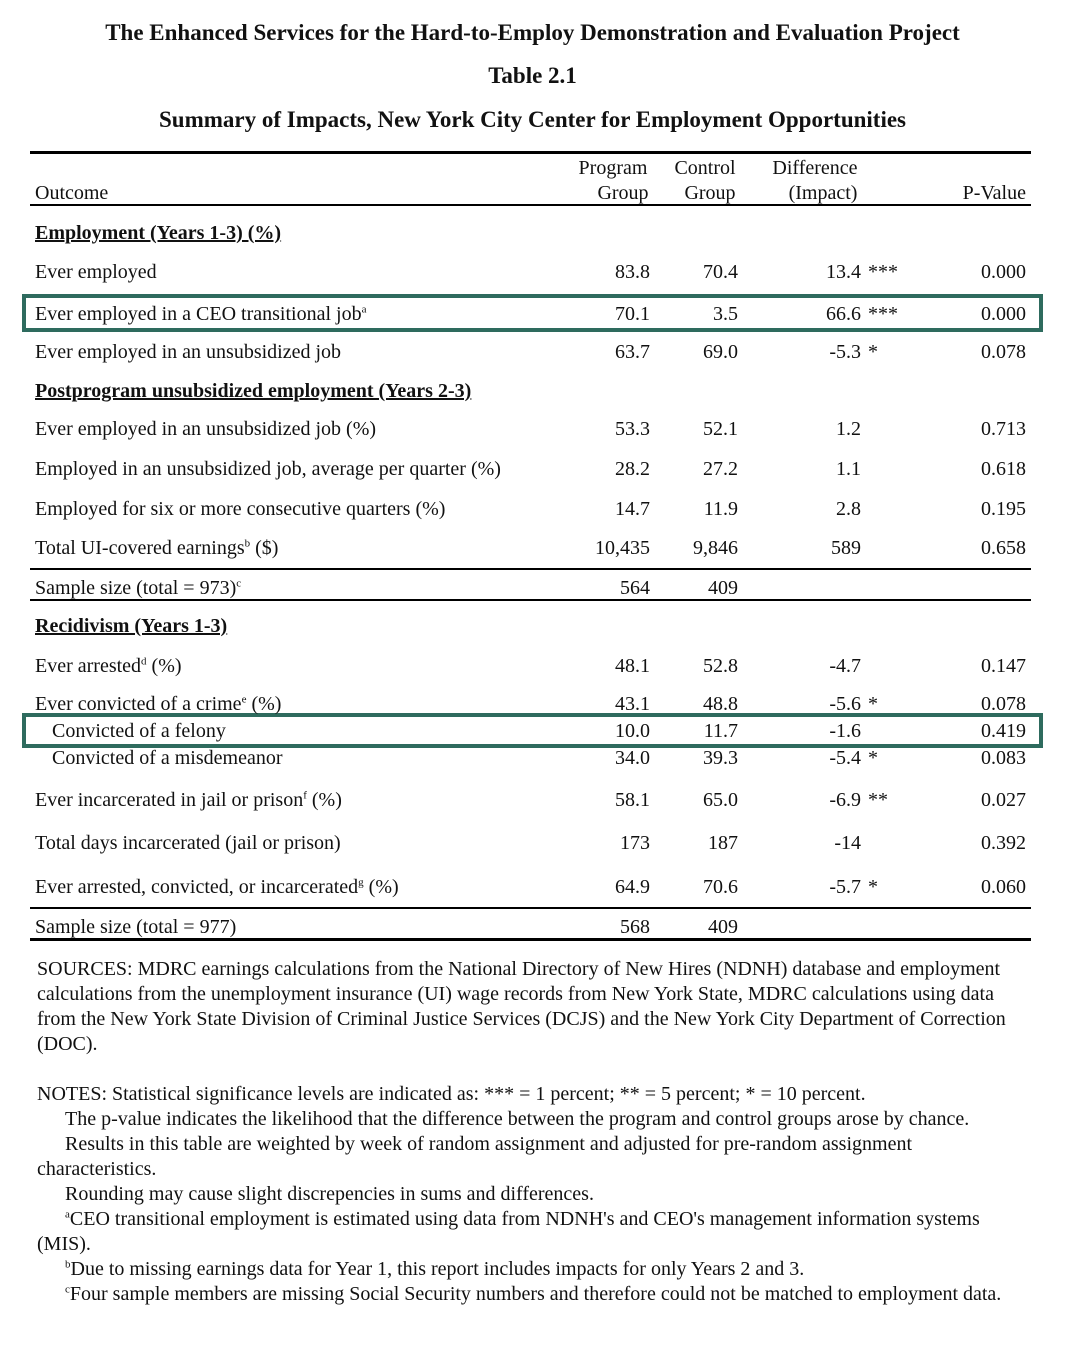  Describe the element at coordinates (720, 509) in the screenshot. I see `control-group-value: 11.9` at that location.